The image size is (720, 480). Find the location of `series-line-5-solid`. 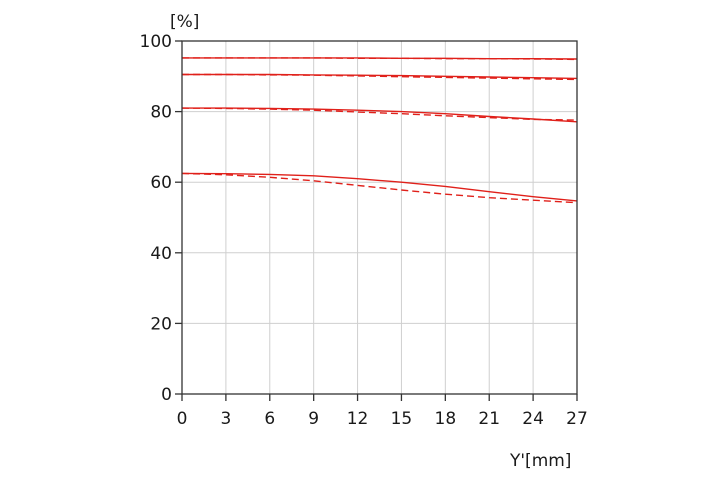

series-line-5-solid is located at coordinates (380, 115).